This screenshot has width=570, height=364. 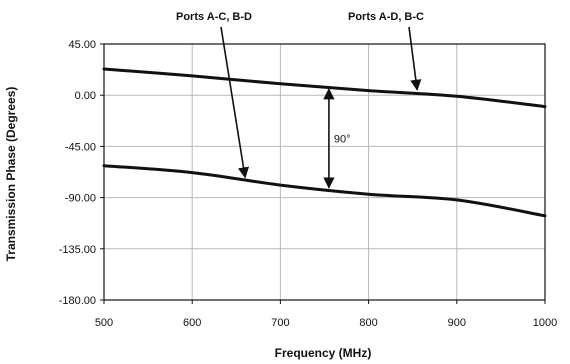 What do you see at coordinates (214, 17) in the screenshot?
I see `series-callout-label: Ports A-C, B-D` at bounding box center [214, 17].